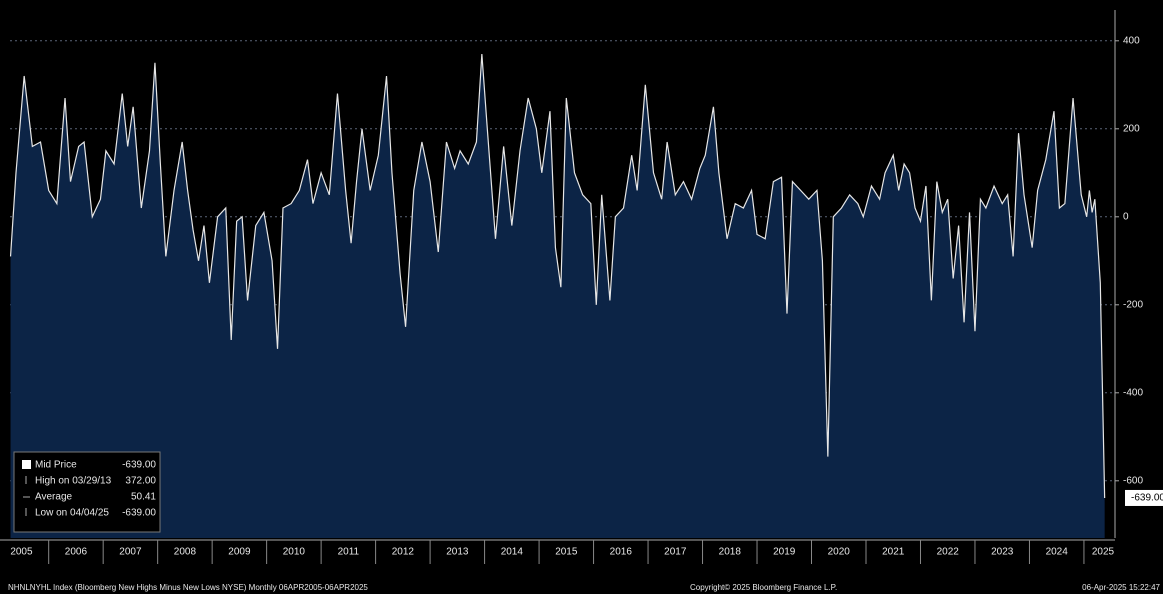 The height and width of the screenshot is (594, 1163). I want to click on y-tick-label: 200, so click(1131, 128).